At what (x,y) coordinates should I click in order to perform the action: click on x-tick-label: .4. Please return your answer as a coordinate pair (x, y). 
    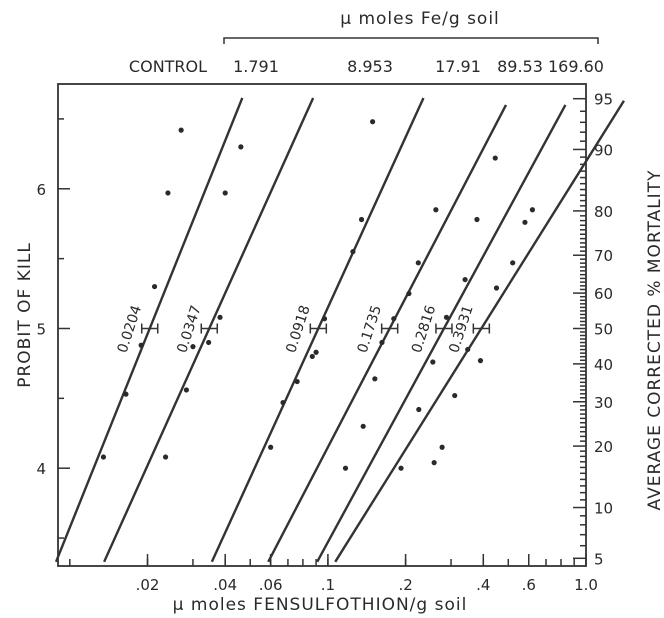
    Looking at the image, I should click on (483, 585).